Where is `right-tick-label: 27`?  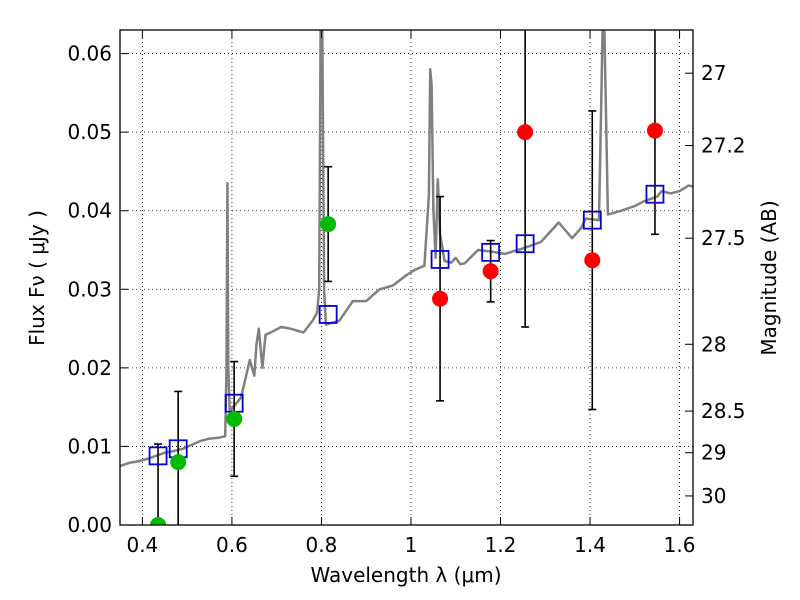 right-tick-label: 27 is located at coordinates (713, 73).